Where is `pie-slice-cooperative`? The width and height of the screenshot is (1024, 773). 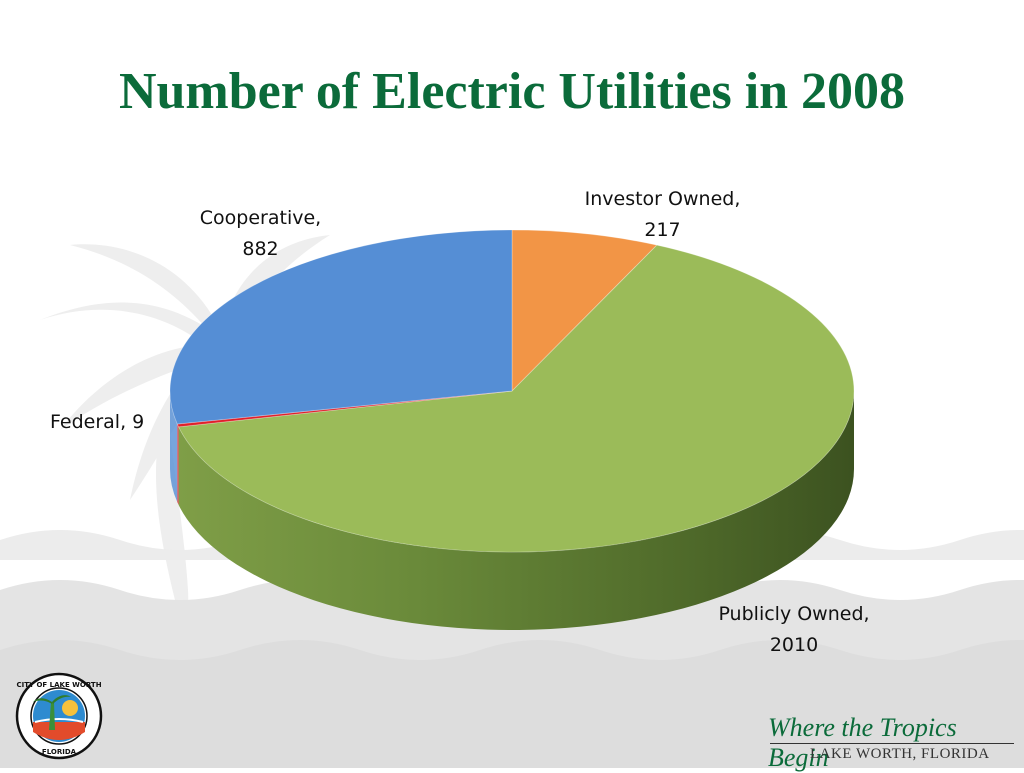
pie-slice-cooperative is located at coordinates (341, 327).